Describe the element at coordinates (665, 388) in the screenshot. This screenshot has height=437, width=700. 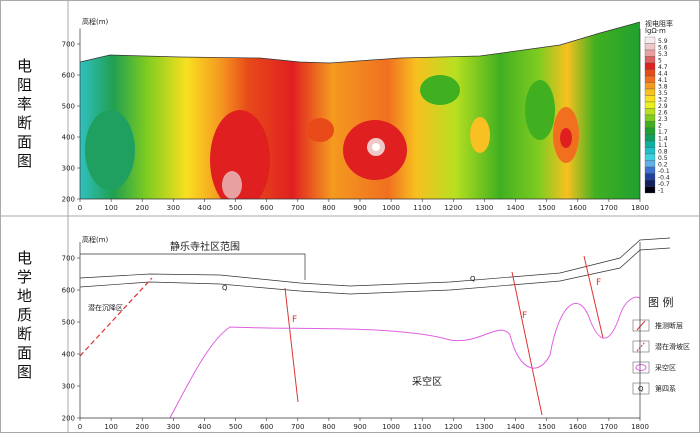
I see `legend-label: 第四系` at that location.